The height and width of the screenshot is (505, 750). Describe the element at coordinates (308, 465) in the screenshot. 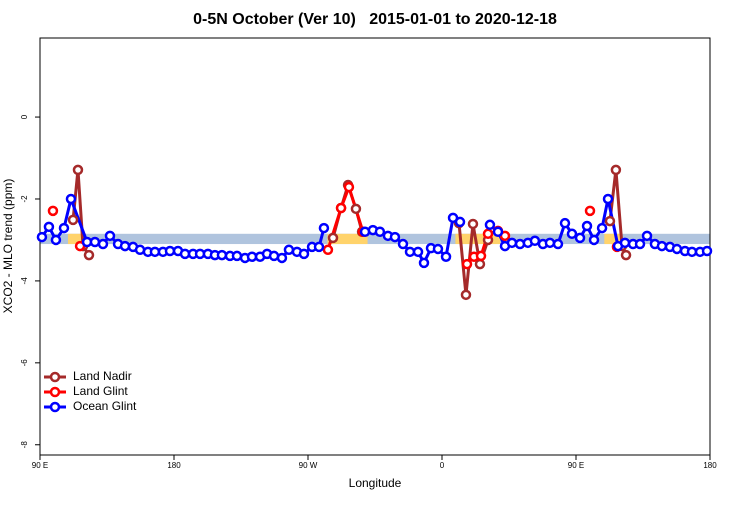

I see `x-tick-label: 90 W` at that location.